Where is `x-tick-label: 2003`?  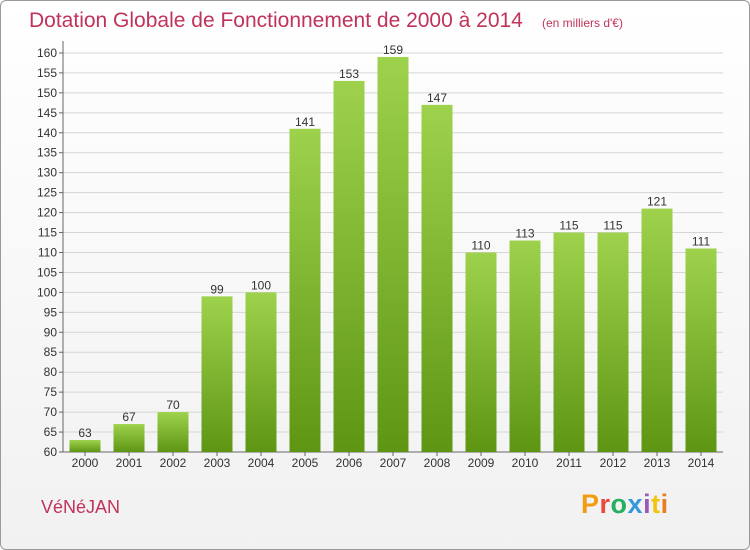 x-tick-label: 2003 is located at coordinates (217, 463).